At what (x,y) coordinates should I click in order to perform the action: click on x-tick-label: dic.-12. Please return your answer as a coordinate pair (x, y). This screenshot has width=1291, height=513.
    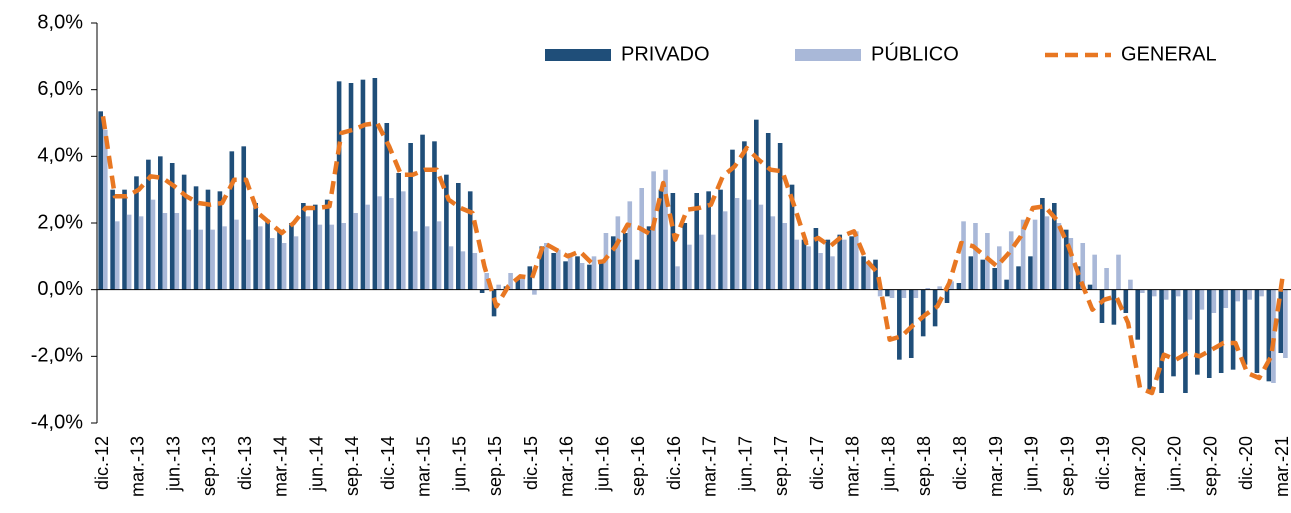
    Looking at the image, I should click on (102, 463).